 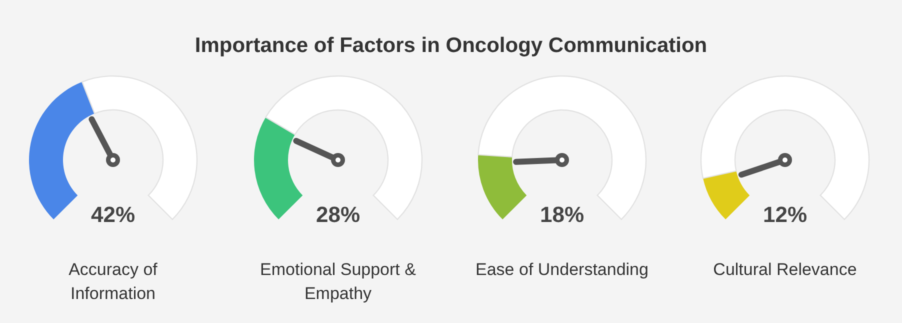 What do you see at coordinates (562, 214) in the screenshot?
I see `text: 18%` at bounding box center [562, 214].